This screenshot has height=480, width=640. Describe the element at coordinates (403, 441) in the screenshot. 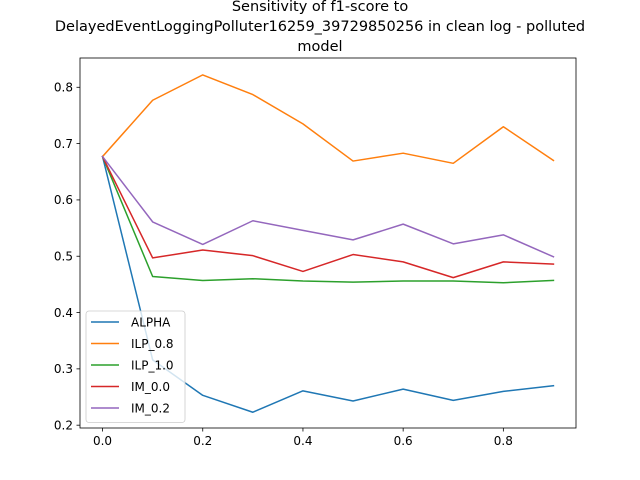

I see `x-tick-label: 0.6` at that location.